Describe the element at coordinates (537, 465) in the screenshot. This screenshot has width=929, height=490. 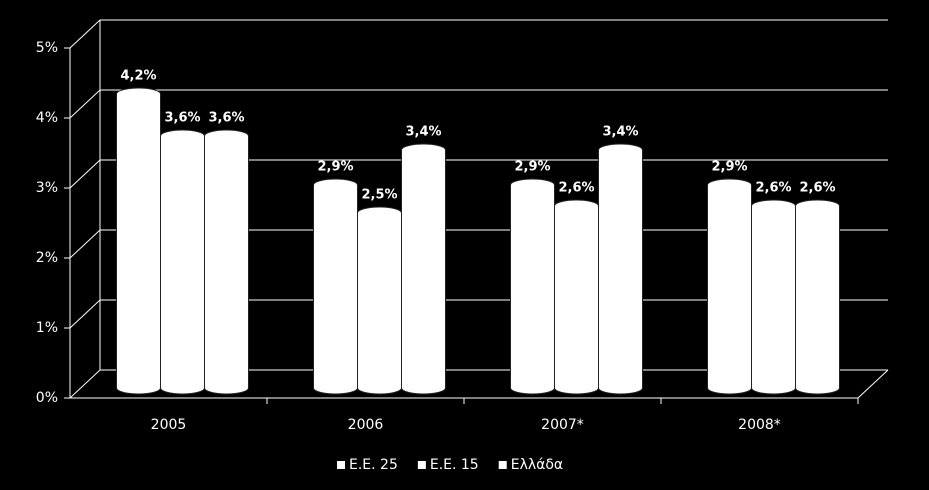
I see `legend-label: Ελλάδα` at that location.